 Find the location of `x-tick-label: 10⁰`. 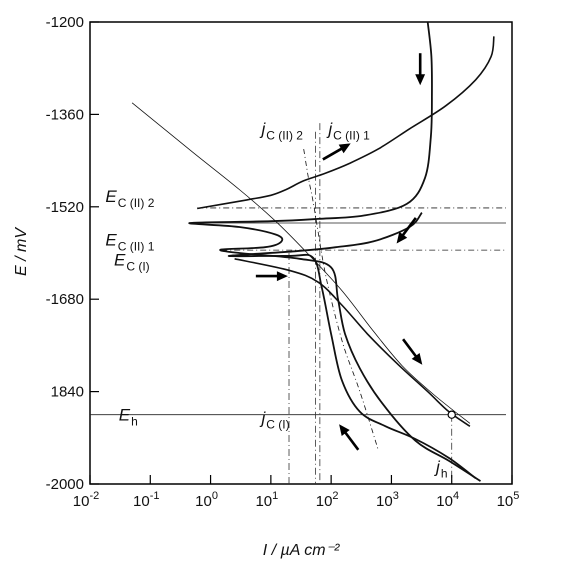

x-tick-label: 10⁰ is located at coordinates (206, 500).